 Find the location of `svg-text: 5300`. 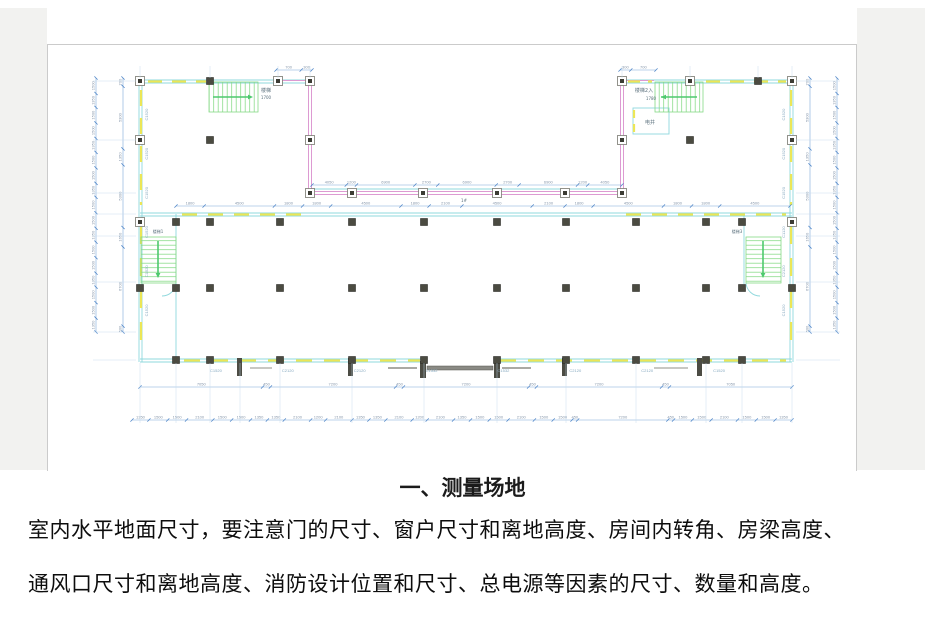

svg-text: 5300 is located at coordinates (806, 117).